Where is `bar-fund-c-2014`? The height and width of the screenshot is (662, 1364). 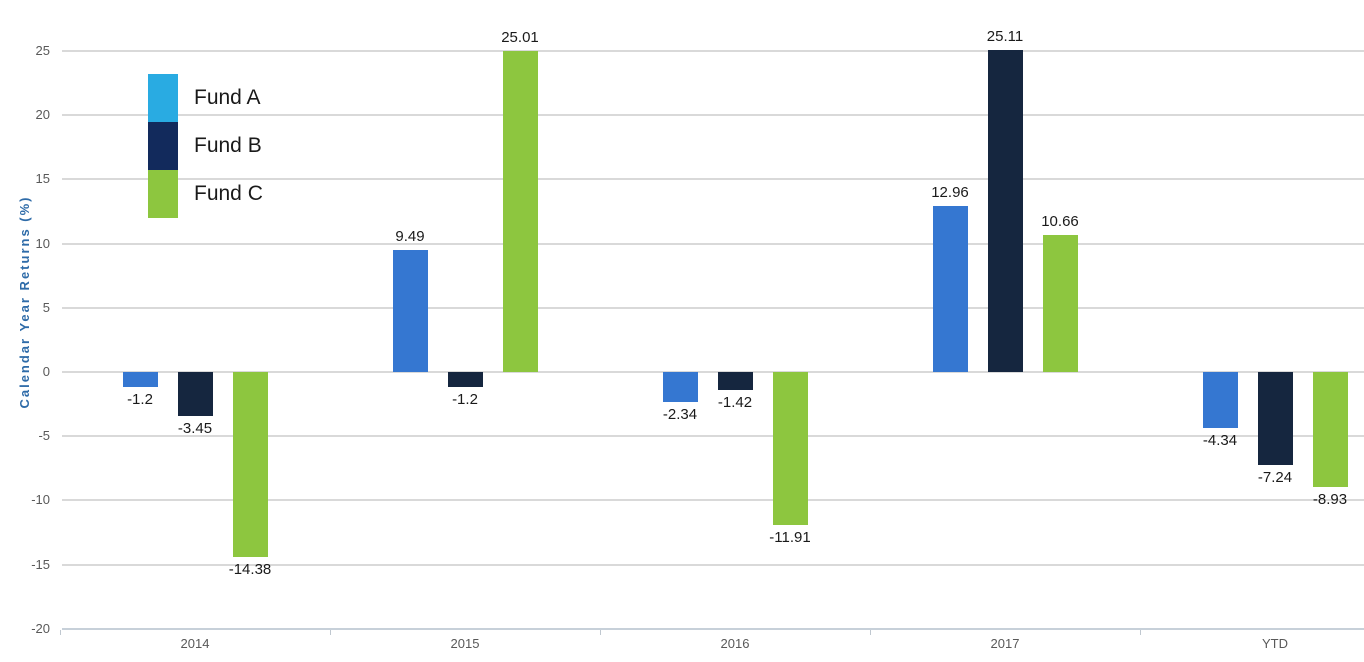
bar-fund-c-2014 is located at coordinates (250, 464).